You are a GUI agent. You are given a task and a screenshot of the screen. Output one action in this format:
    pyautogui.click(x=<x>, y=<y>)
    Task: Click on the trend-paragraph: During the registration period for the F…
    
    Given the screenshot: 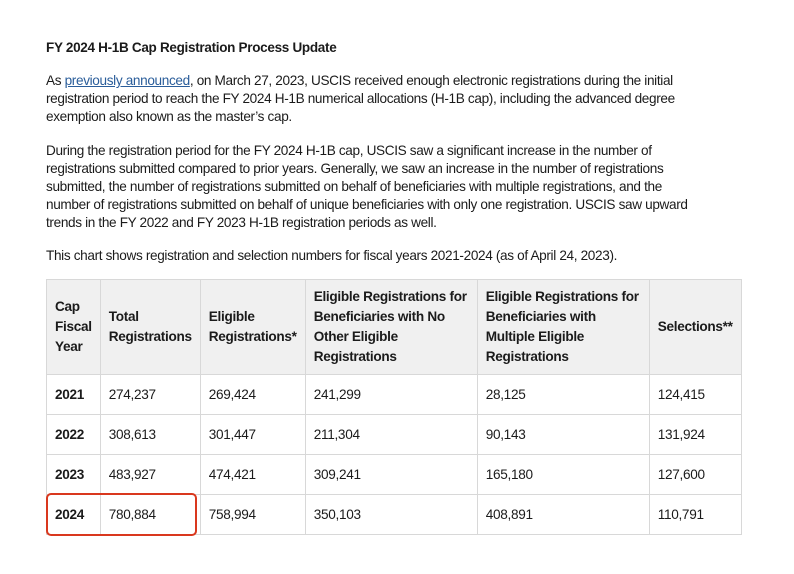 What is the action you would take?
    pyautogui.click(x=367, y=187)
    